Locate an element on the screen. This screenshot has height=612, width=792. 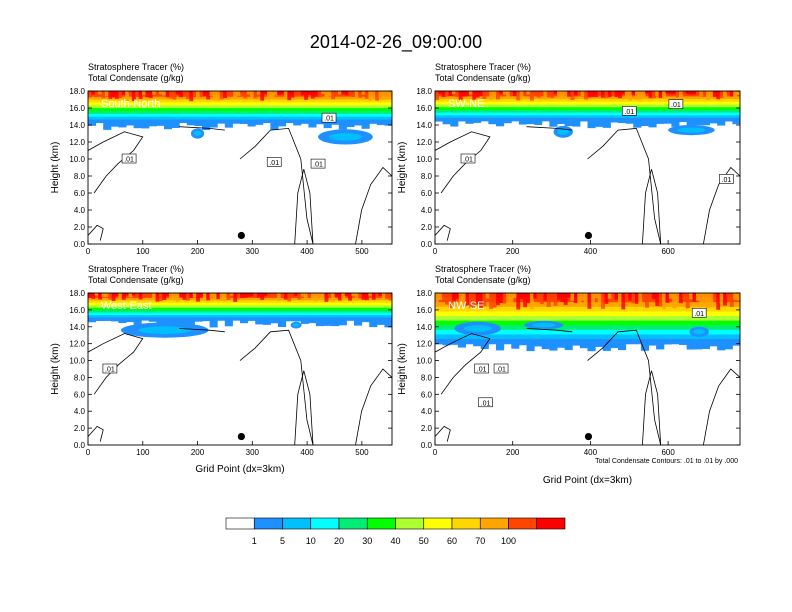
x-tick-label: 300 is located at coordinates (253, 452).